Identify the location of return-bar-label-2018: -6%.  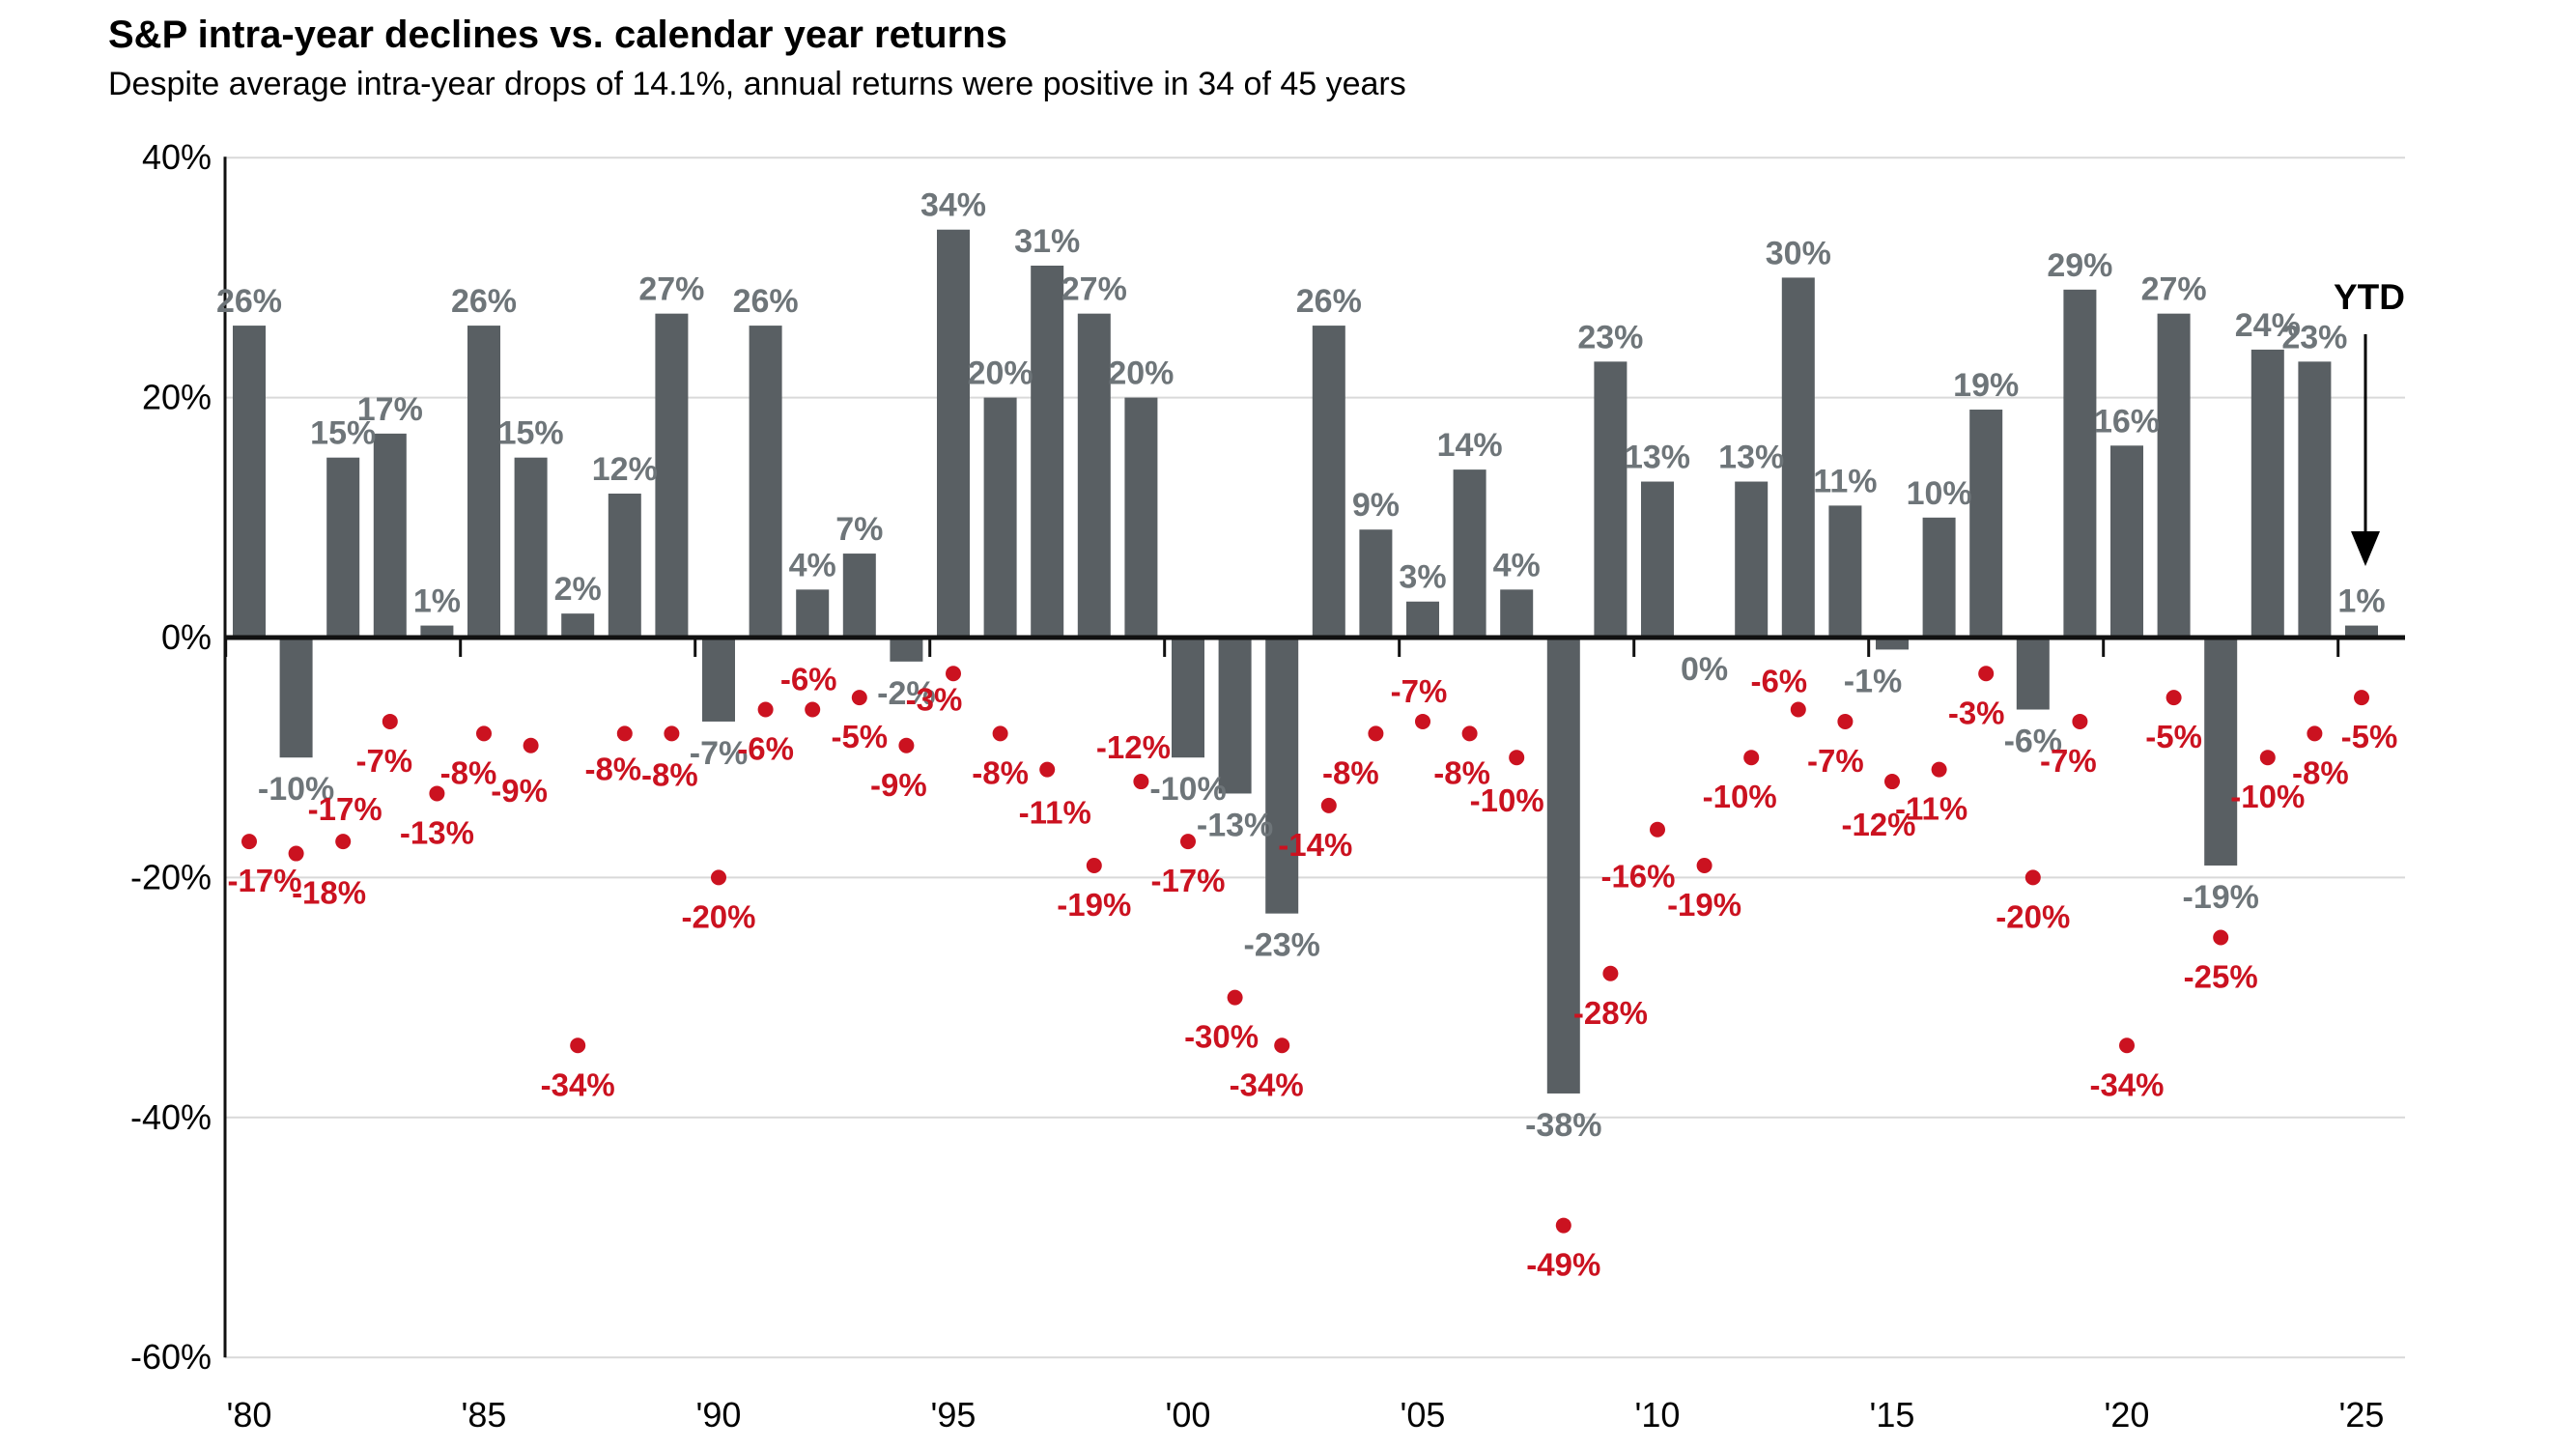
(2033, 742).